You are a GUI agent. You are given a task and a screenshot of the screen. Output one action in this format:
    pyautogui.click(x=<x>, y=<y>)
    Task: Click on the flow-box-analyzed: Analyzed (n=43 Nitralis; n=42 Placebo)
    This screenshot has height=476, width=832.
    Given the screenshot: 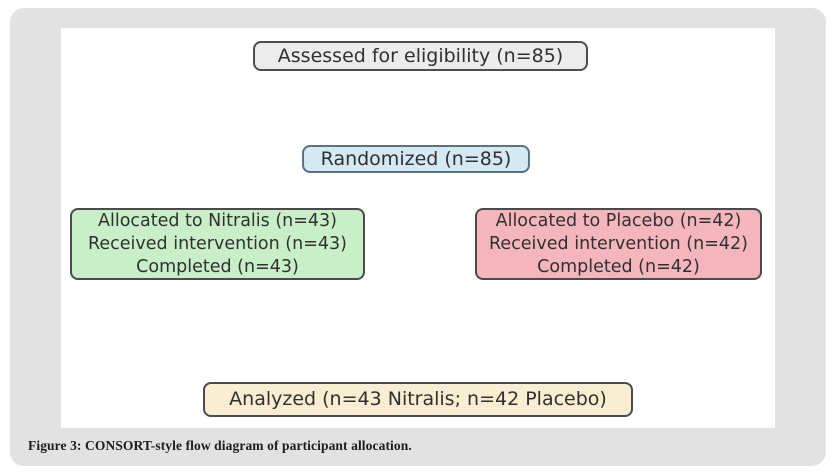 What is the action you would take?
    pyautogui.click(x=418, y=399)
    